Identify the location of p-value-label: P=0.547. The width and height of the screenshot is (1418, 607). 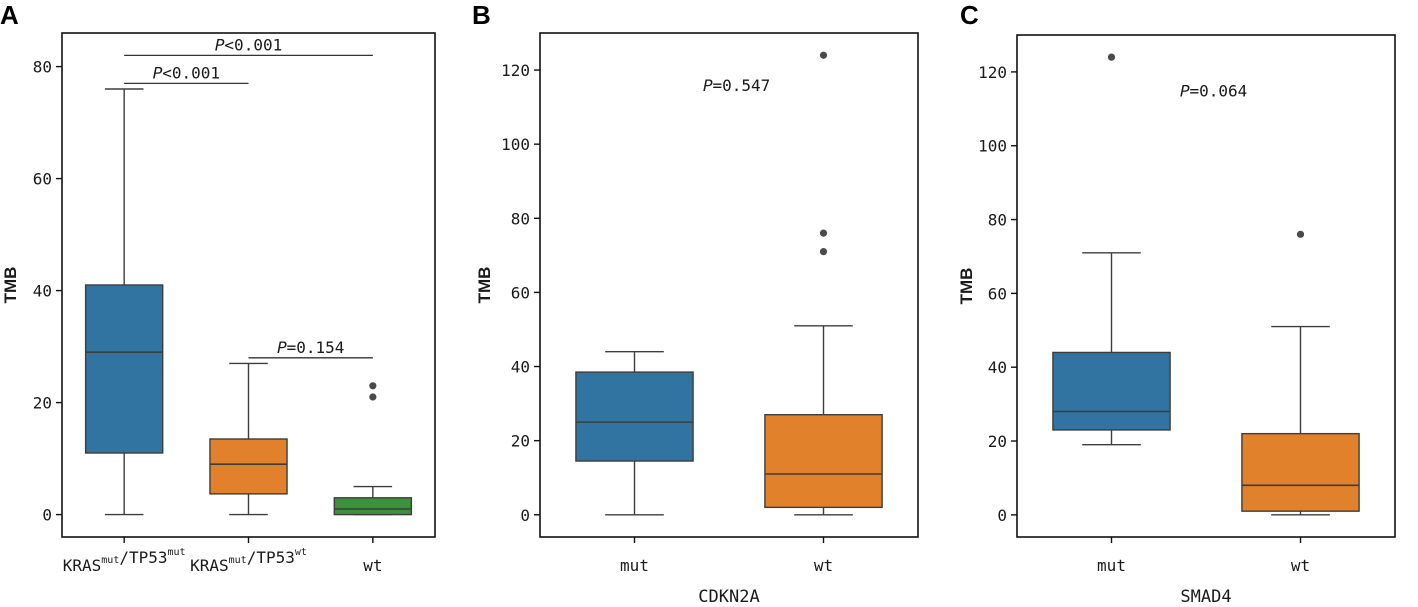
(736, 85).